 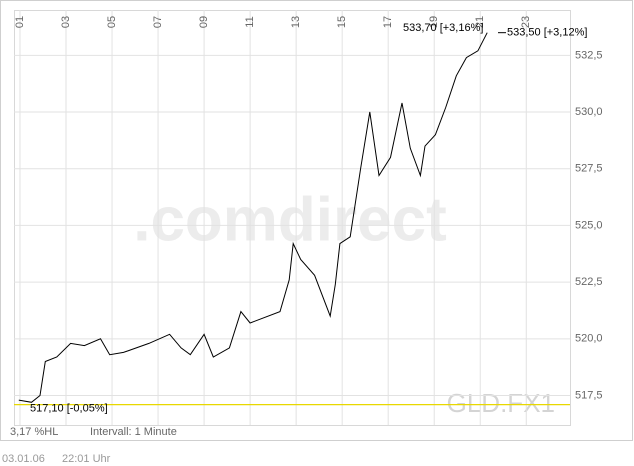 I want to click on x-tick-label: 01, so click(x=20, y=22).